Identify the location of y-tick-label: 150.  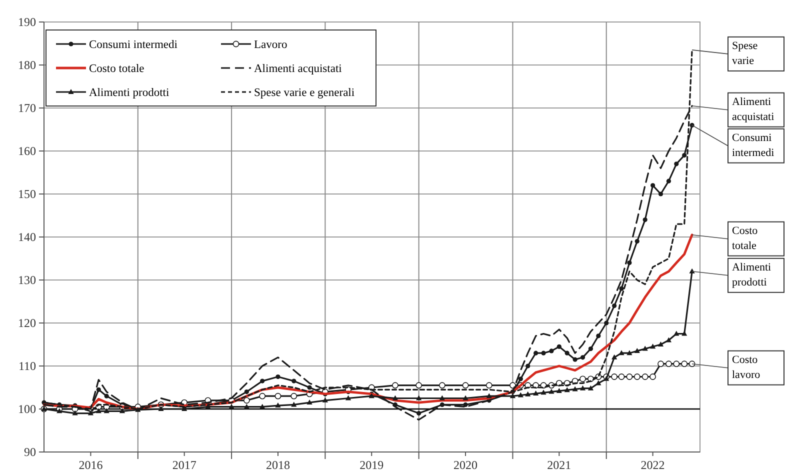
(27, 194).